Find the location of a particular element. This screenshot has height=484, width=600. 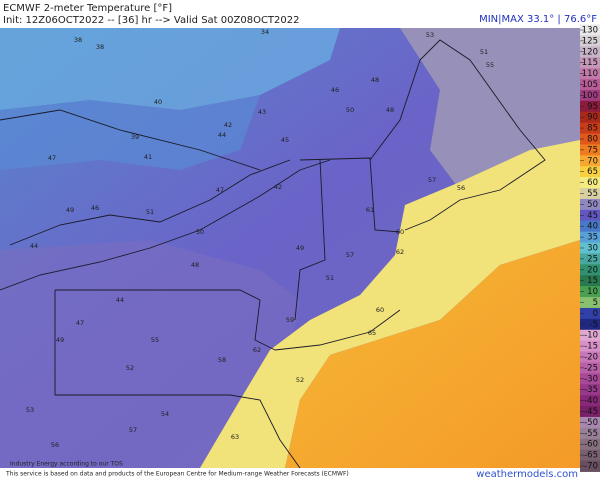

cool-region is located at coordinates (170, 69).